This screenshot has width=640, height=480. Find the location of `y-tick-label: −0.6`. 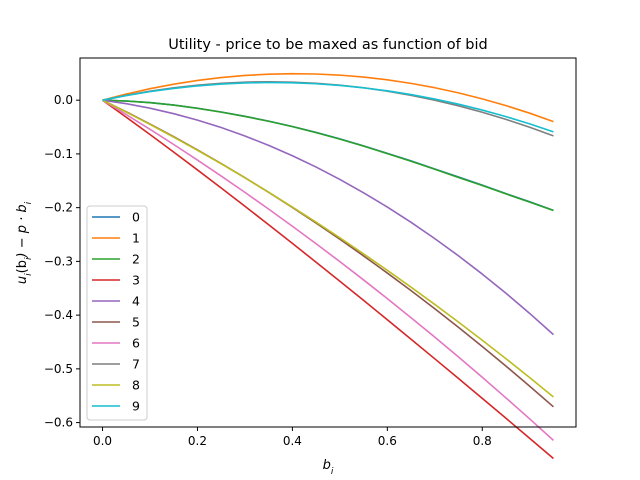

y-tick-label: −0.6 is located at coordinates (58, 423).